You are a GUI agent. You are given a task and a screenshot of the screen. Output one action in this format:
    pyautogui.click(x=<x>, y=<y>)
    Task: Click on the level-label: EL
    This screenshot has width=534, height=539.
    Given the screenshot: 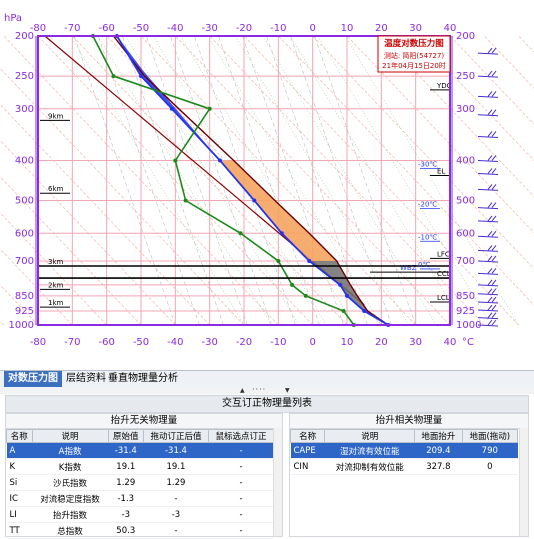 What is the action you would take?
    pyautogui.click(x=441, y=172)
    